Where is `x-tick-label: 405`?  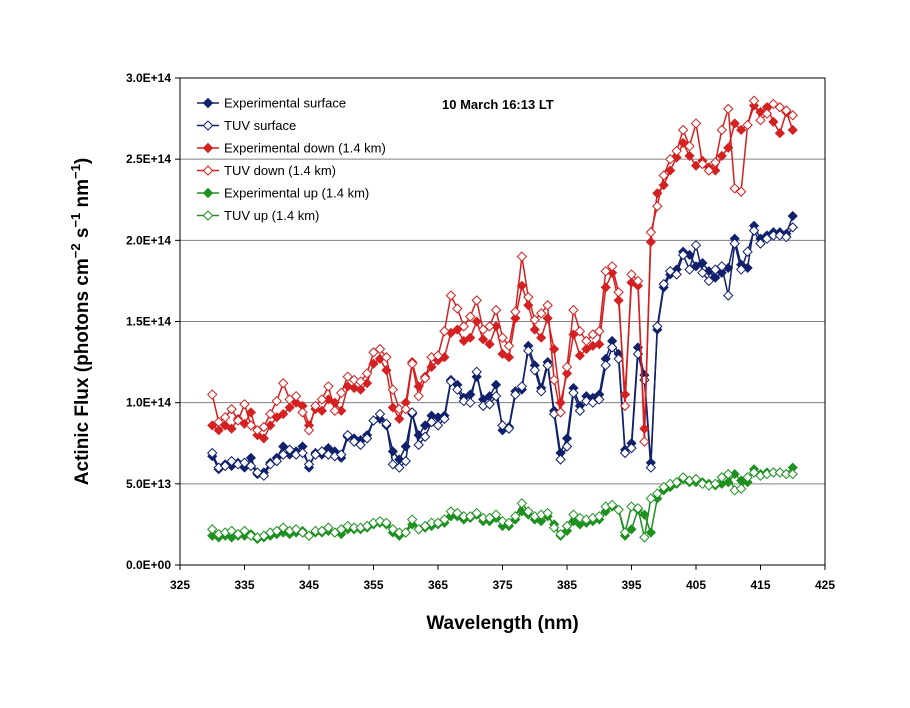 x-tick-label: 405 is located at coordinates (696, 585).